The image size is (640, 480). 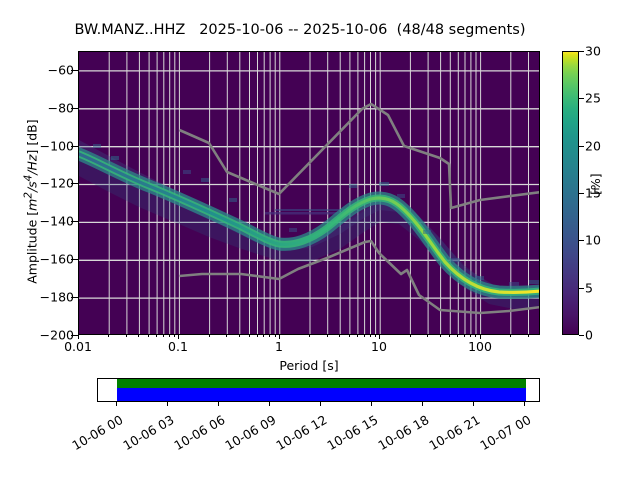 What do you see at coordinates (56, 221) in the screenshot?
I see `y-tick-label: −140` at bounding box center [56, 221].